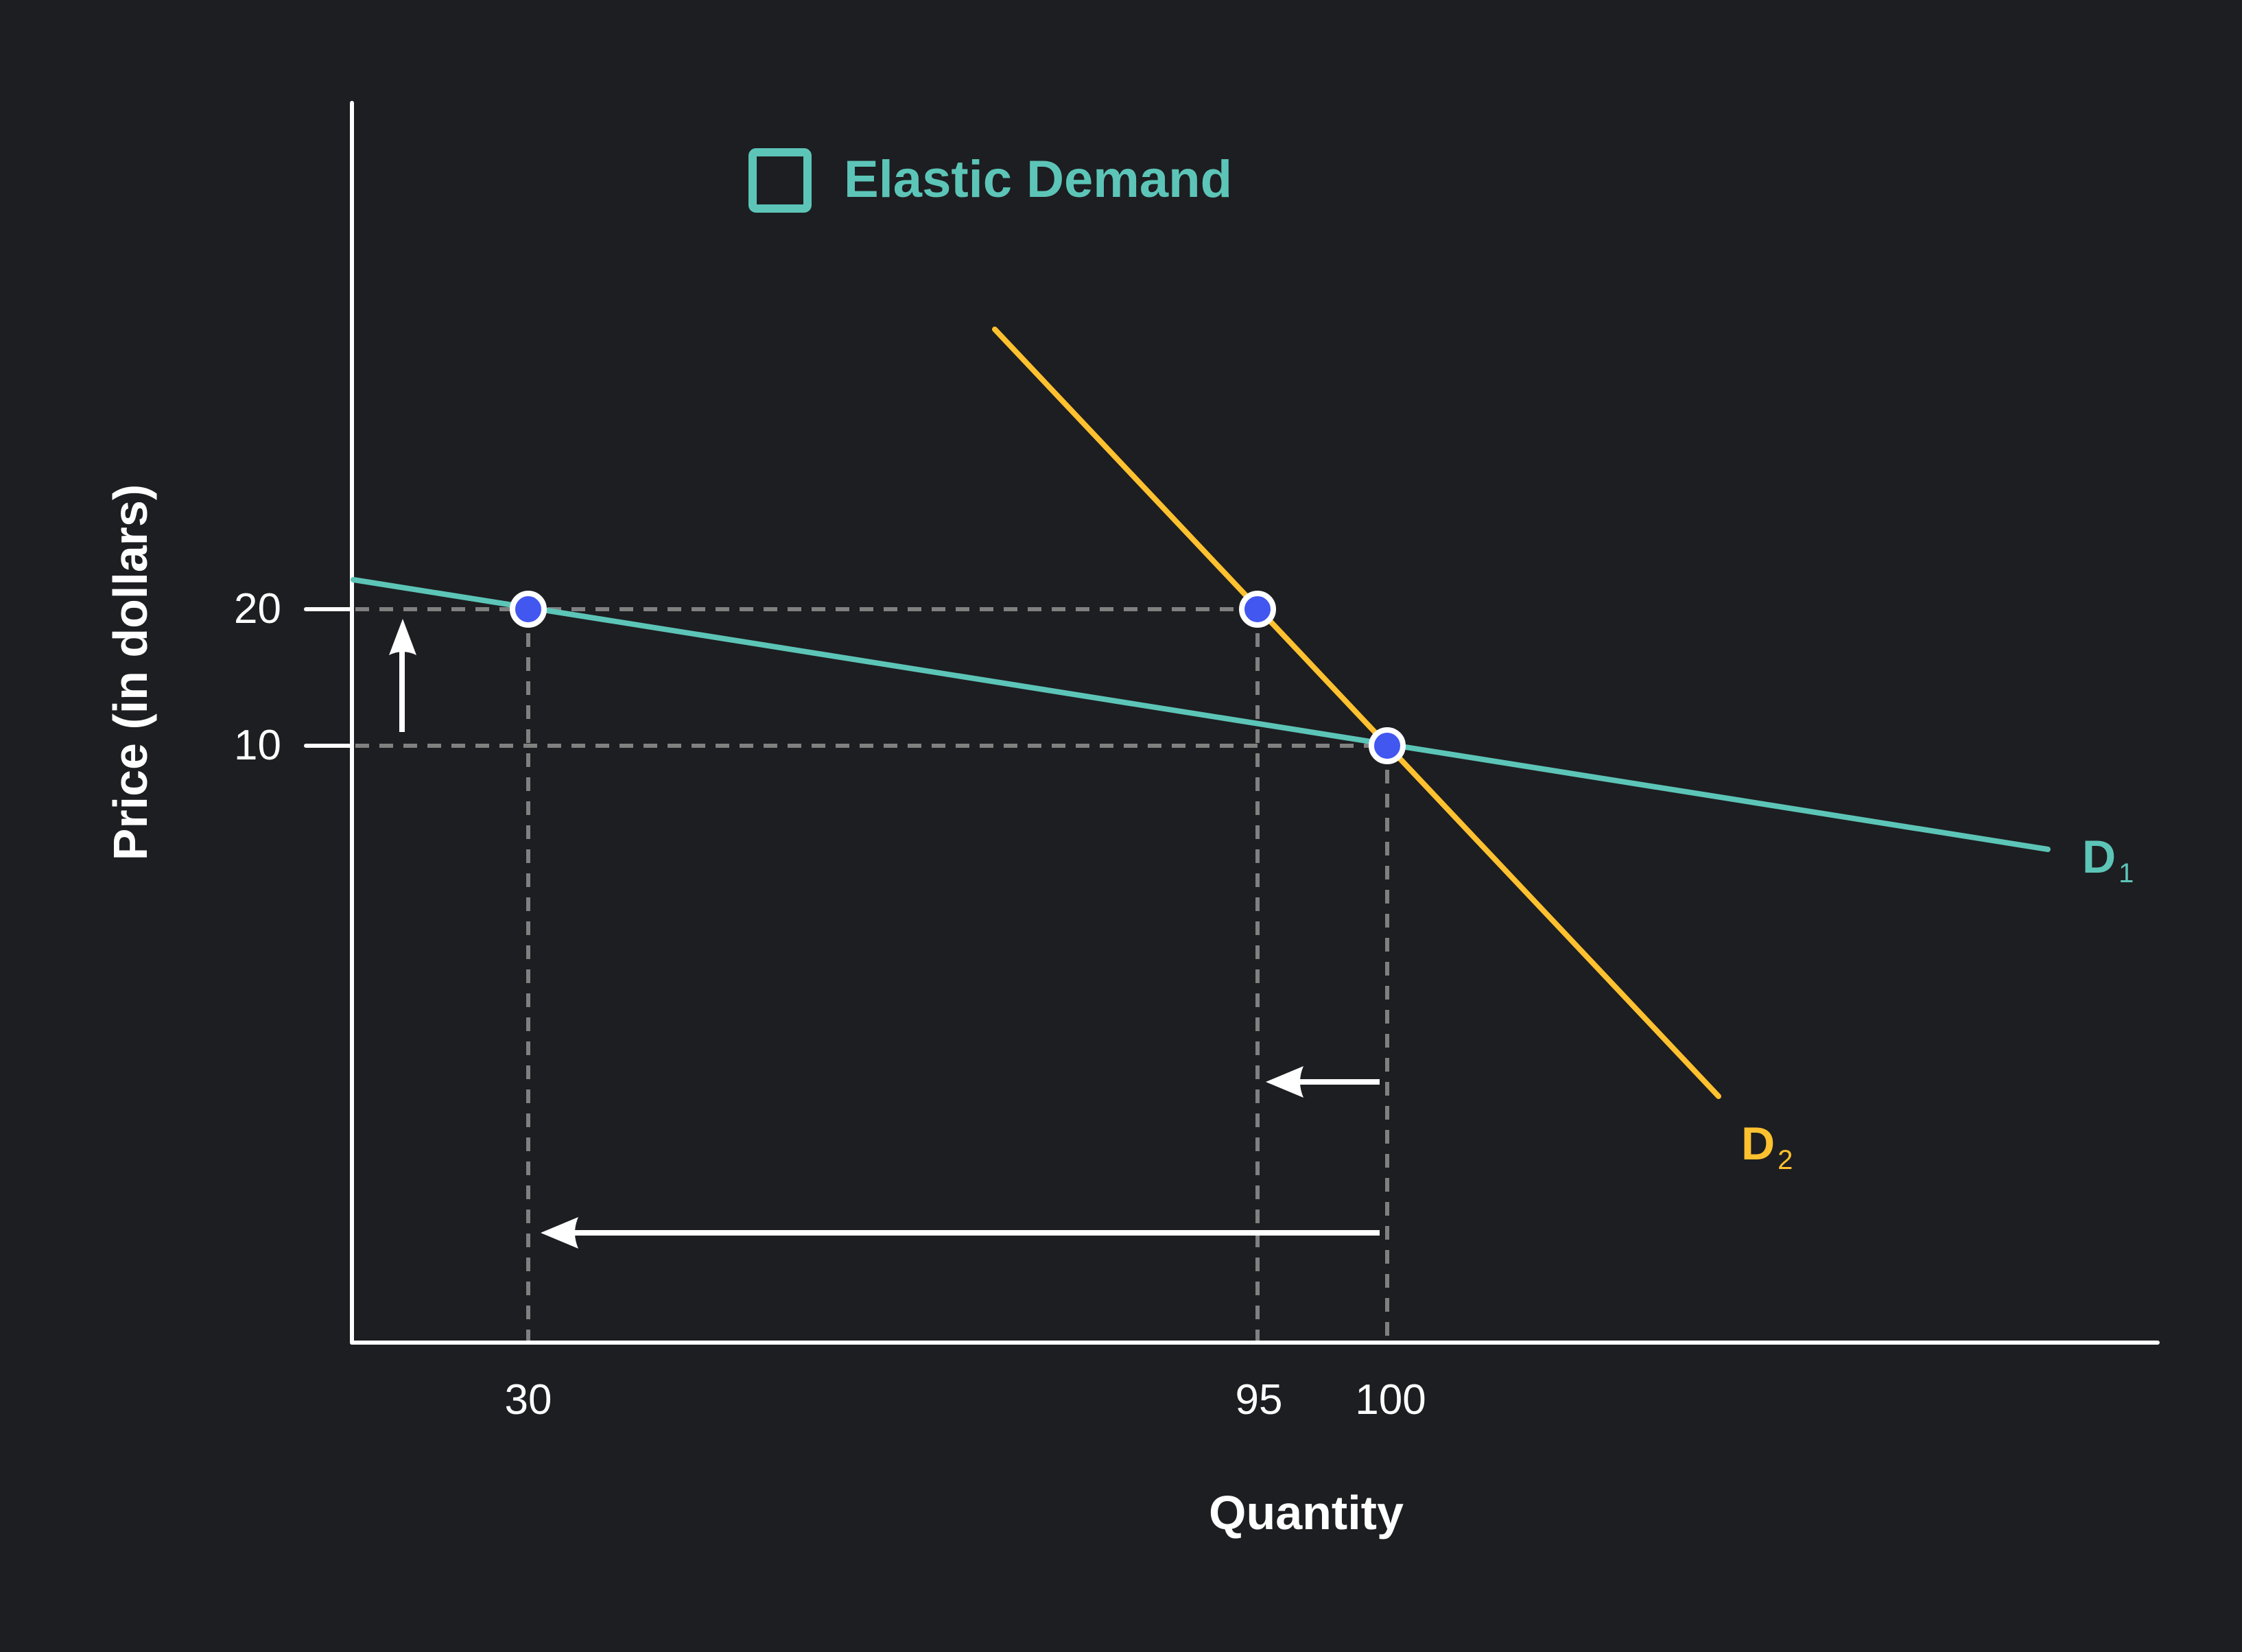 The width and height of the screenshot is (2242, 1652). Describe the element at coordinates (2126, 873) in the screenshot. I see `d1-label-sub: 1` at that location.